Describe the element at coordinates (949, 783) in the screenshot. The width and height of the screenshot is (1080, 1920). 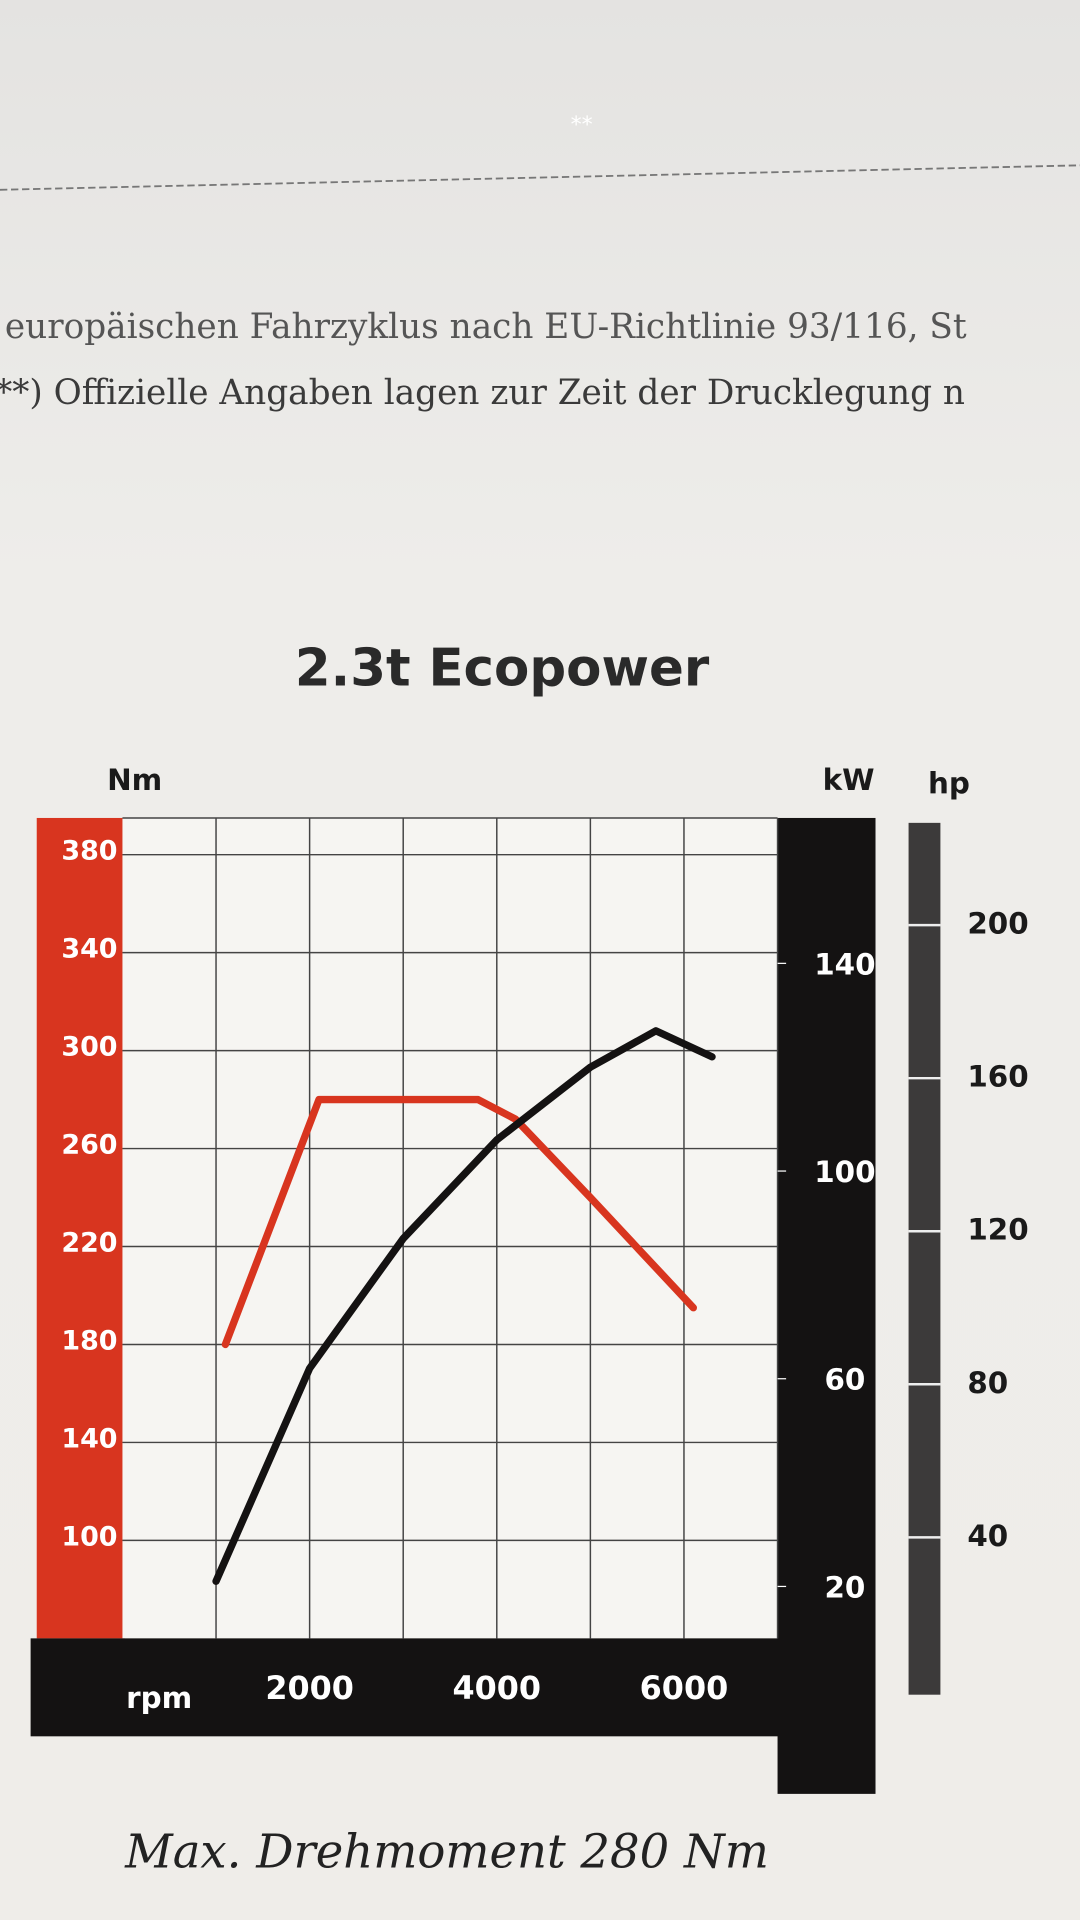
I see `y3-axis-label: hp` at that location.